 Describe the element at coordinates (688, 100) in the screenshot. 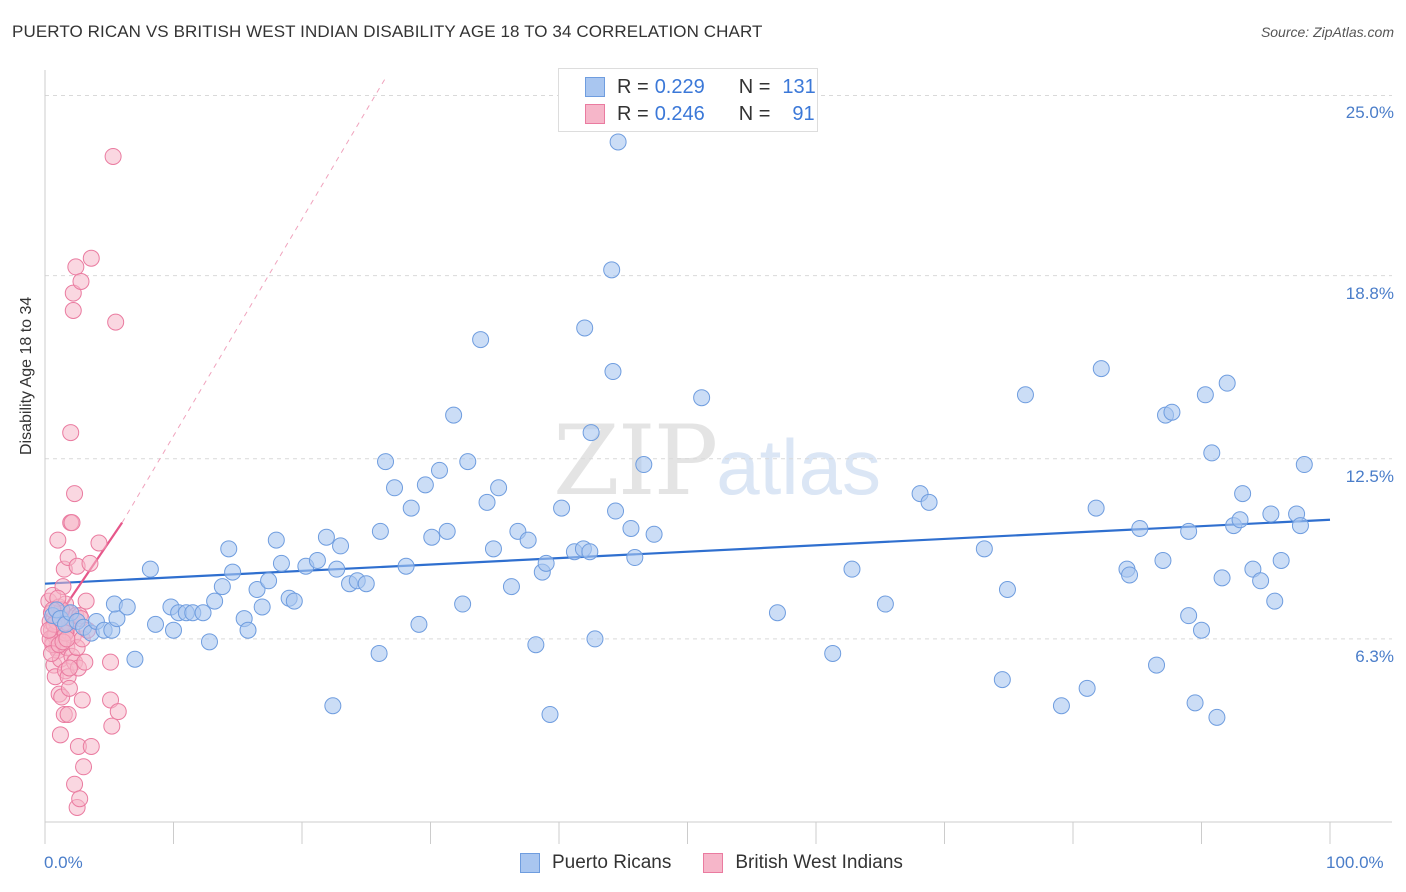

I see `correlation-legend: R = 0.229 N = 131 R = 0.246 N = 91` at that location.